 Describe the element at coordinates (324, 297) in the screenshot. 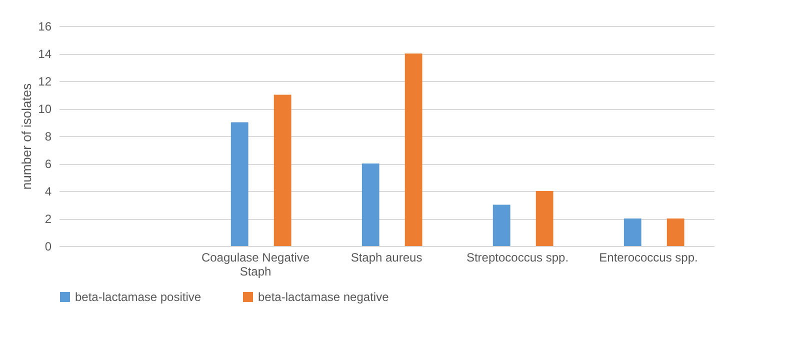

I see `legend-label: beta-lactamase negative` at that location.